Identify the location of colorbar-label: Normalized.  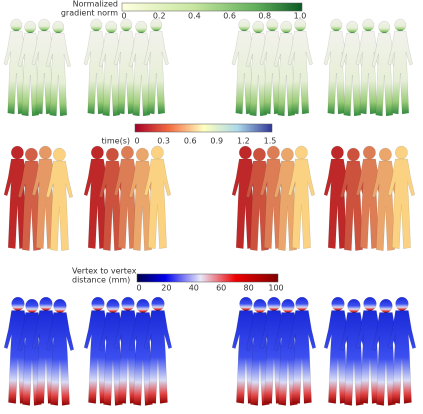
(95, 4).